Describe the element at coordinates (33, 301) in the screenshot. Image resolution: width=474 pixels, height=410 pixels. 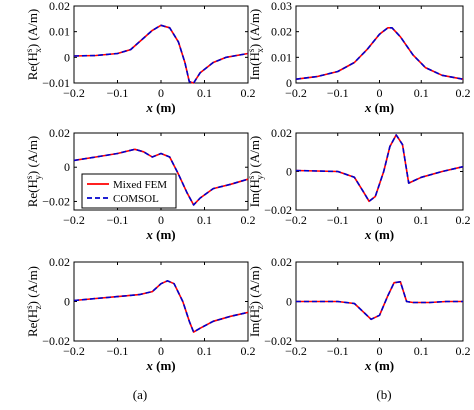
I see `y-axis-label: Re(Hsz) (A/m)` at that location.